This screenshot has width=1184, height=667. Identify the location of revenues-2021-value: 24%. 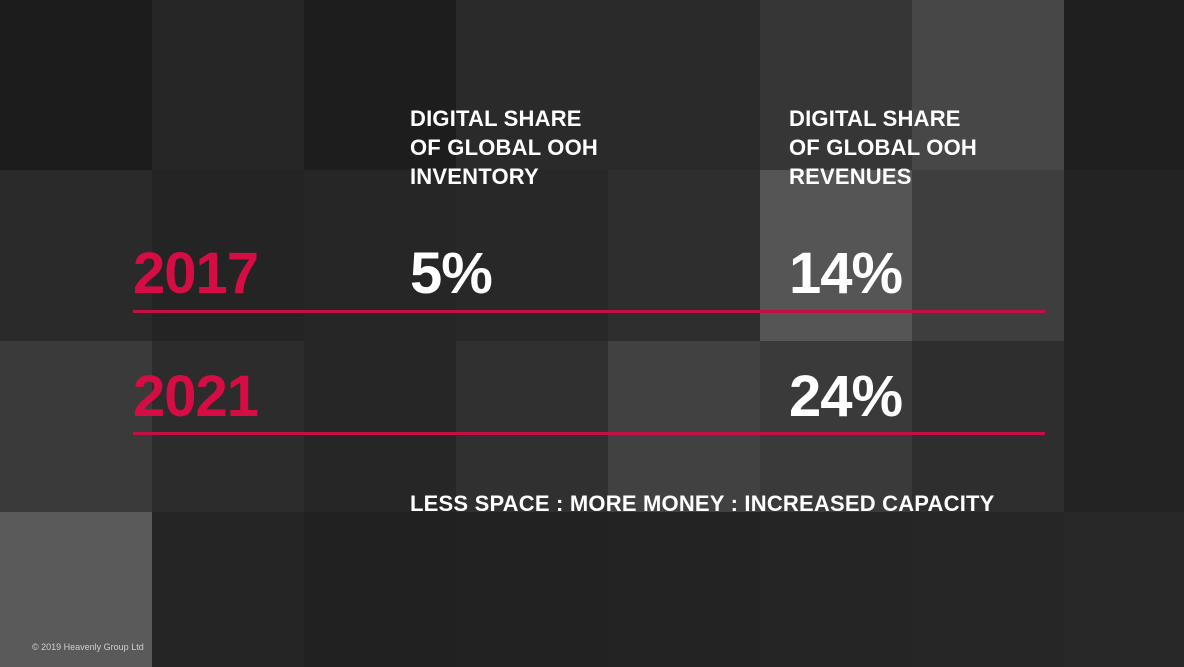
(846, 396).